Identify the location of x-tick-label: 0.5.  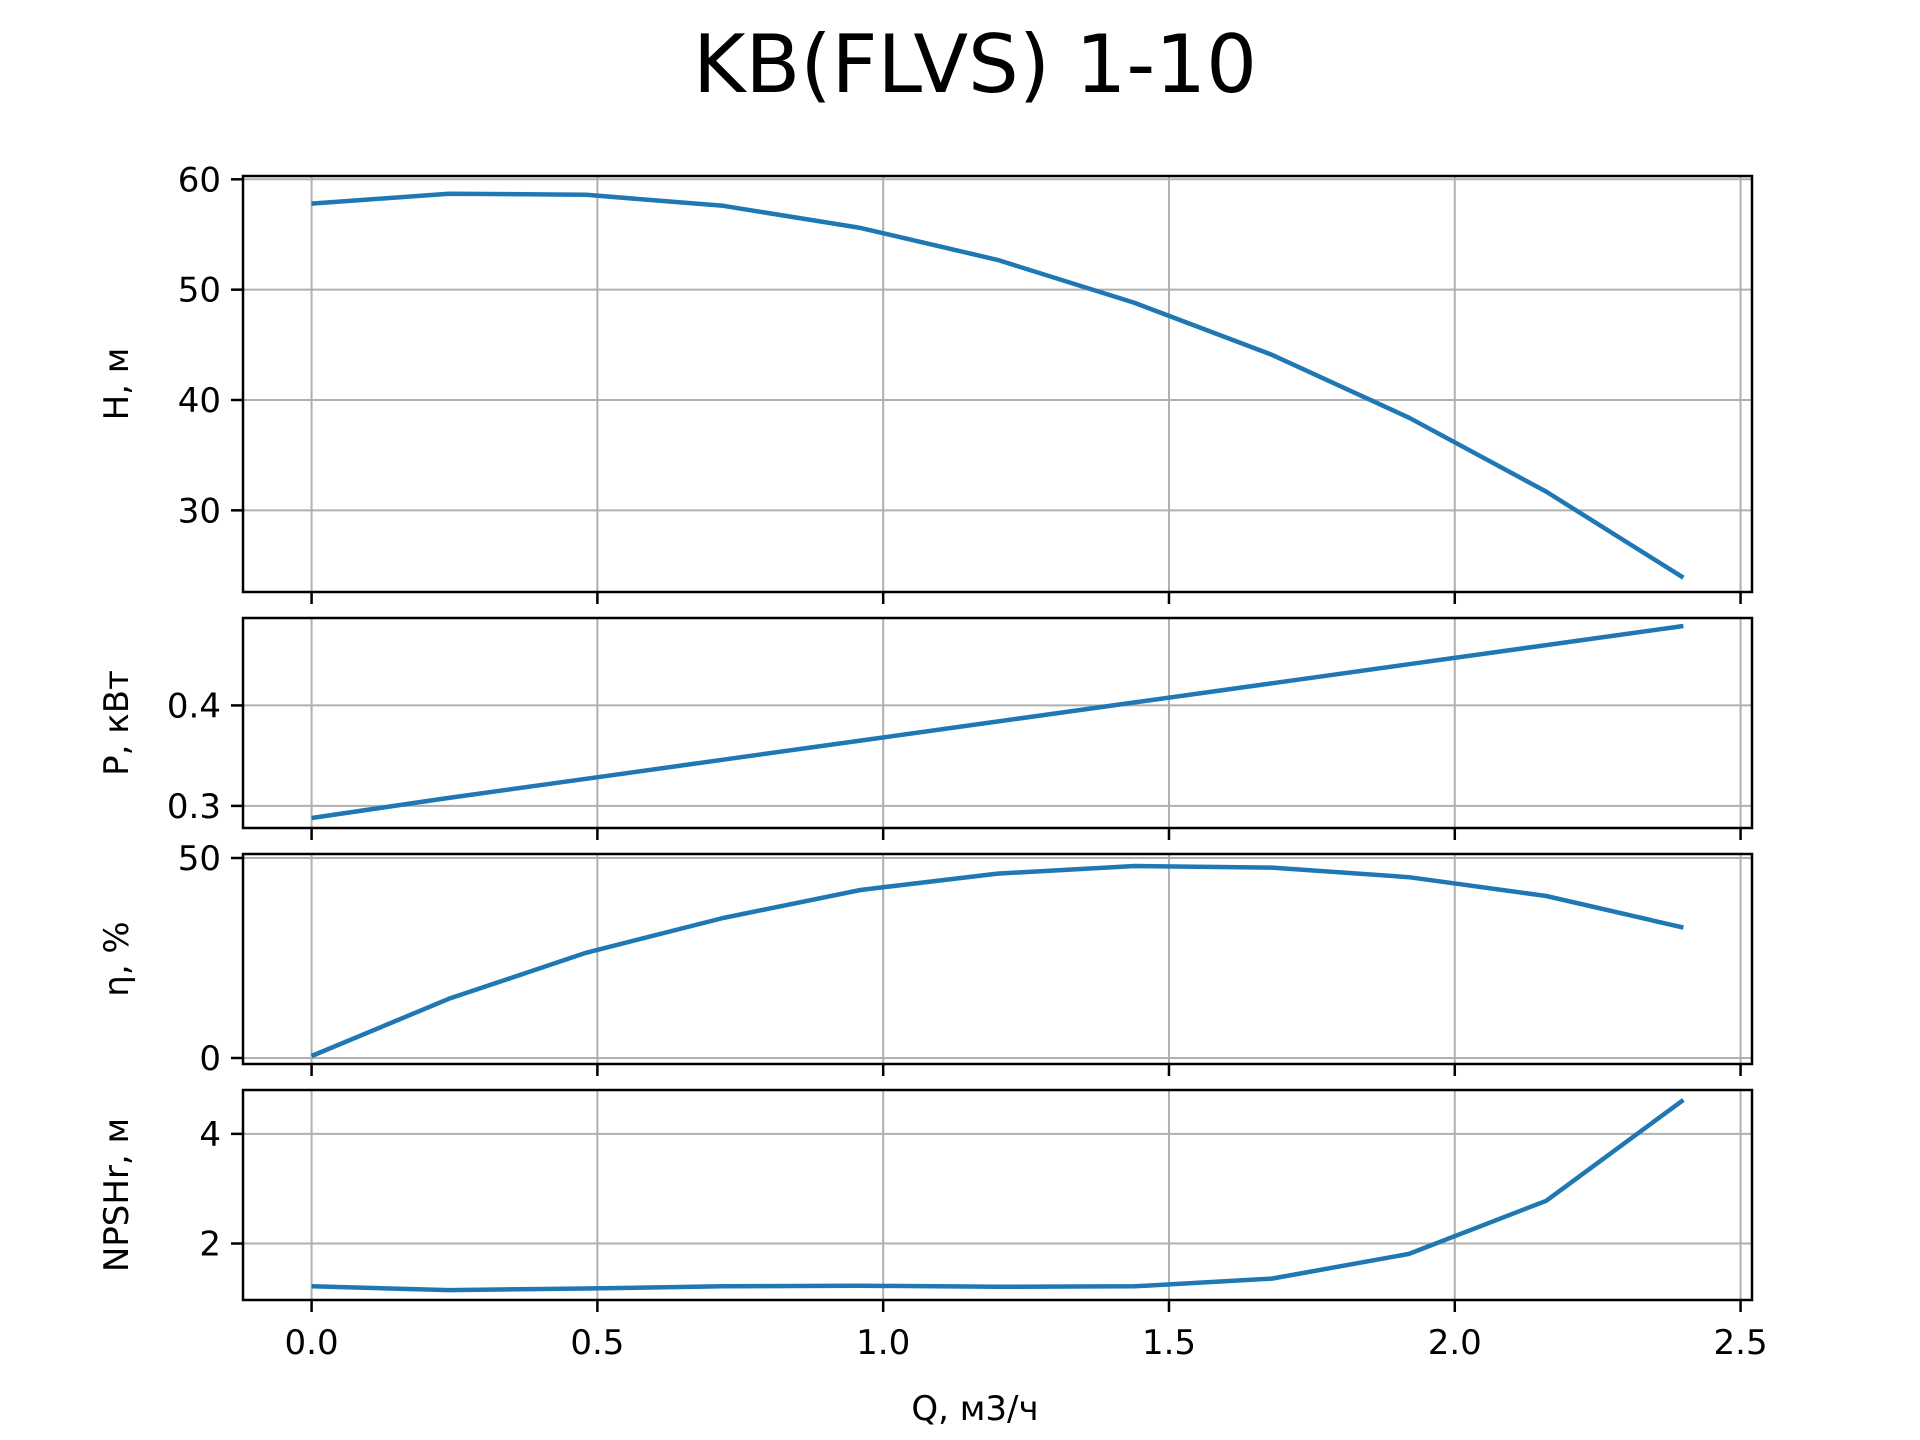
(597, 1343).